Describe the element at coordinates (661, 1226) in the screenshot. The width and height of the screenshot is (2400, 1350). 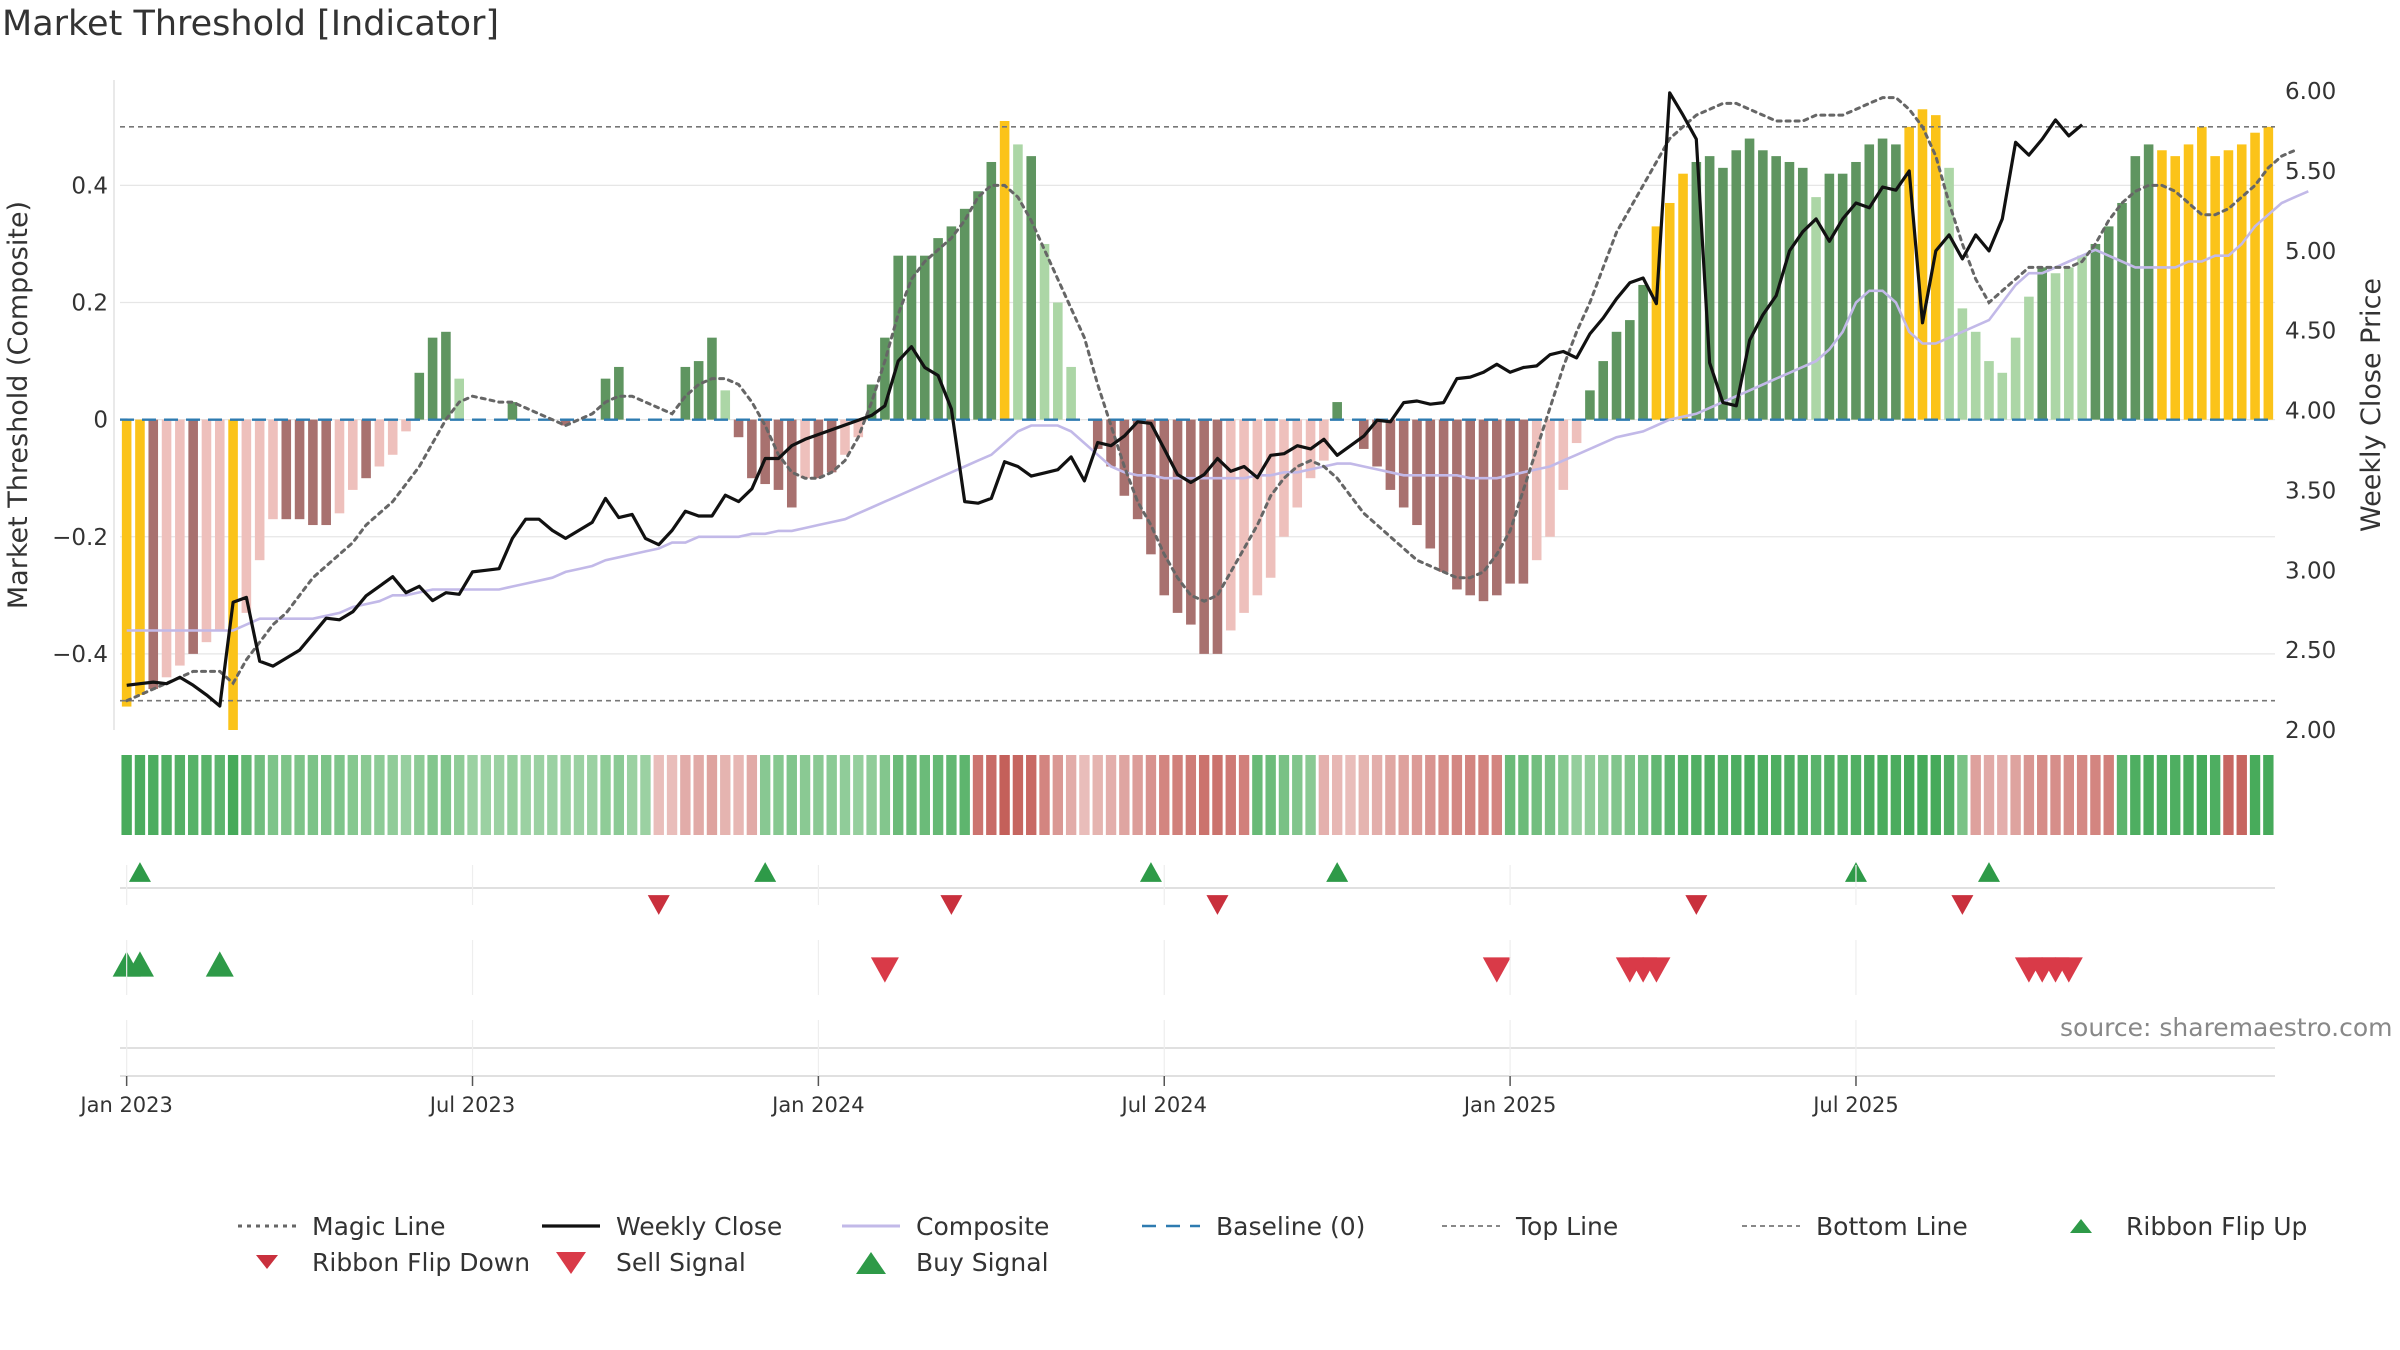
I see `legend-item-close: Weekly Close` at that location.